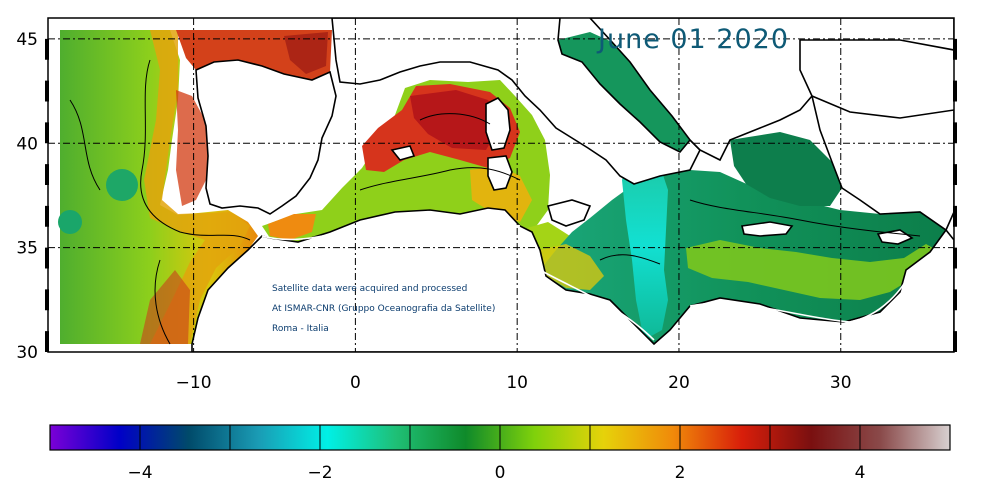  What do you see at coordinates (813, 270) in the screenshot?
I see `levantine-warm-band` at bounding box center [813, 270].